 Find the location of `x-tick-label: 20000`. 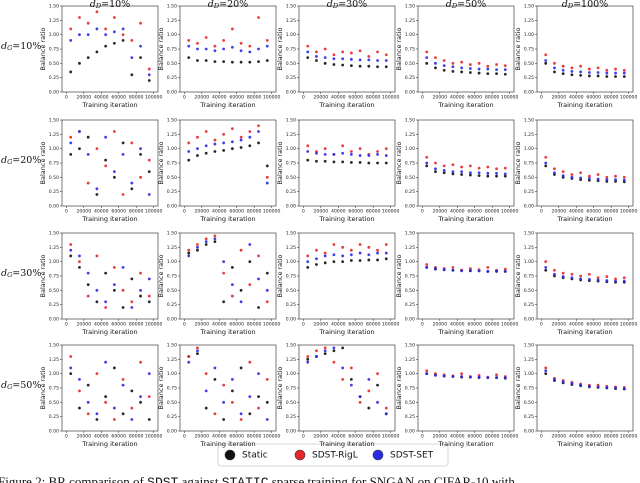

x-tick-label: 20000 is located at coordinates (440, 212).